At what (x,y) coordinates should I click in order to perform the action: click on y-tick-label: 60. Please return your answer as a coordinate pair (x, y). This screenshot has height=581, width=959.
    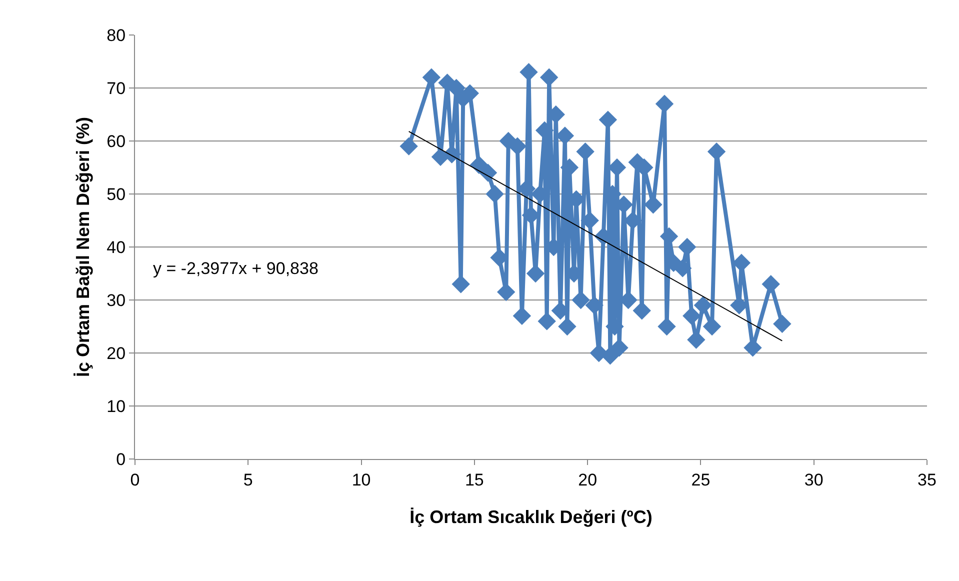
    Looking at the image, I should click on (116, 141).